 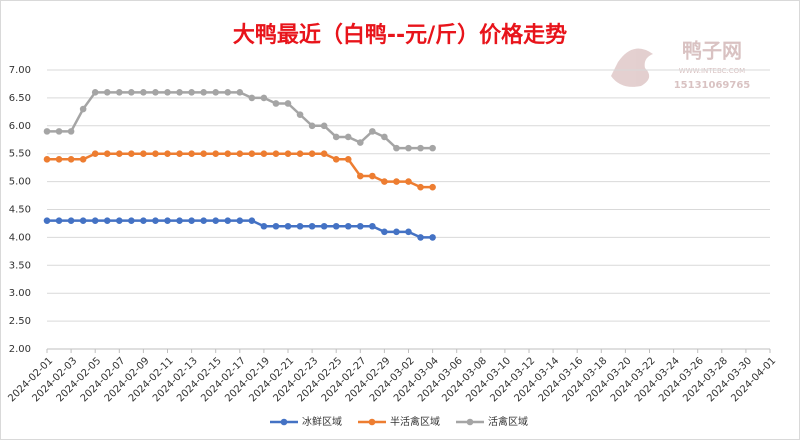 I want to click on y-tick-label: 5.00, so click(x=20, y=182).